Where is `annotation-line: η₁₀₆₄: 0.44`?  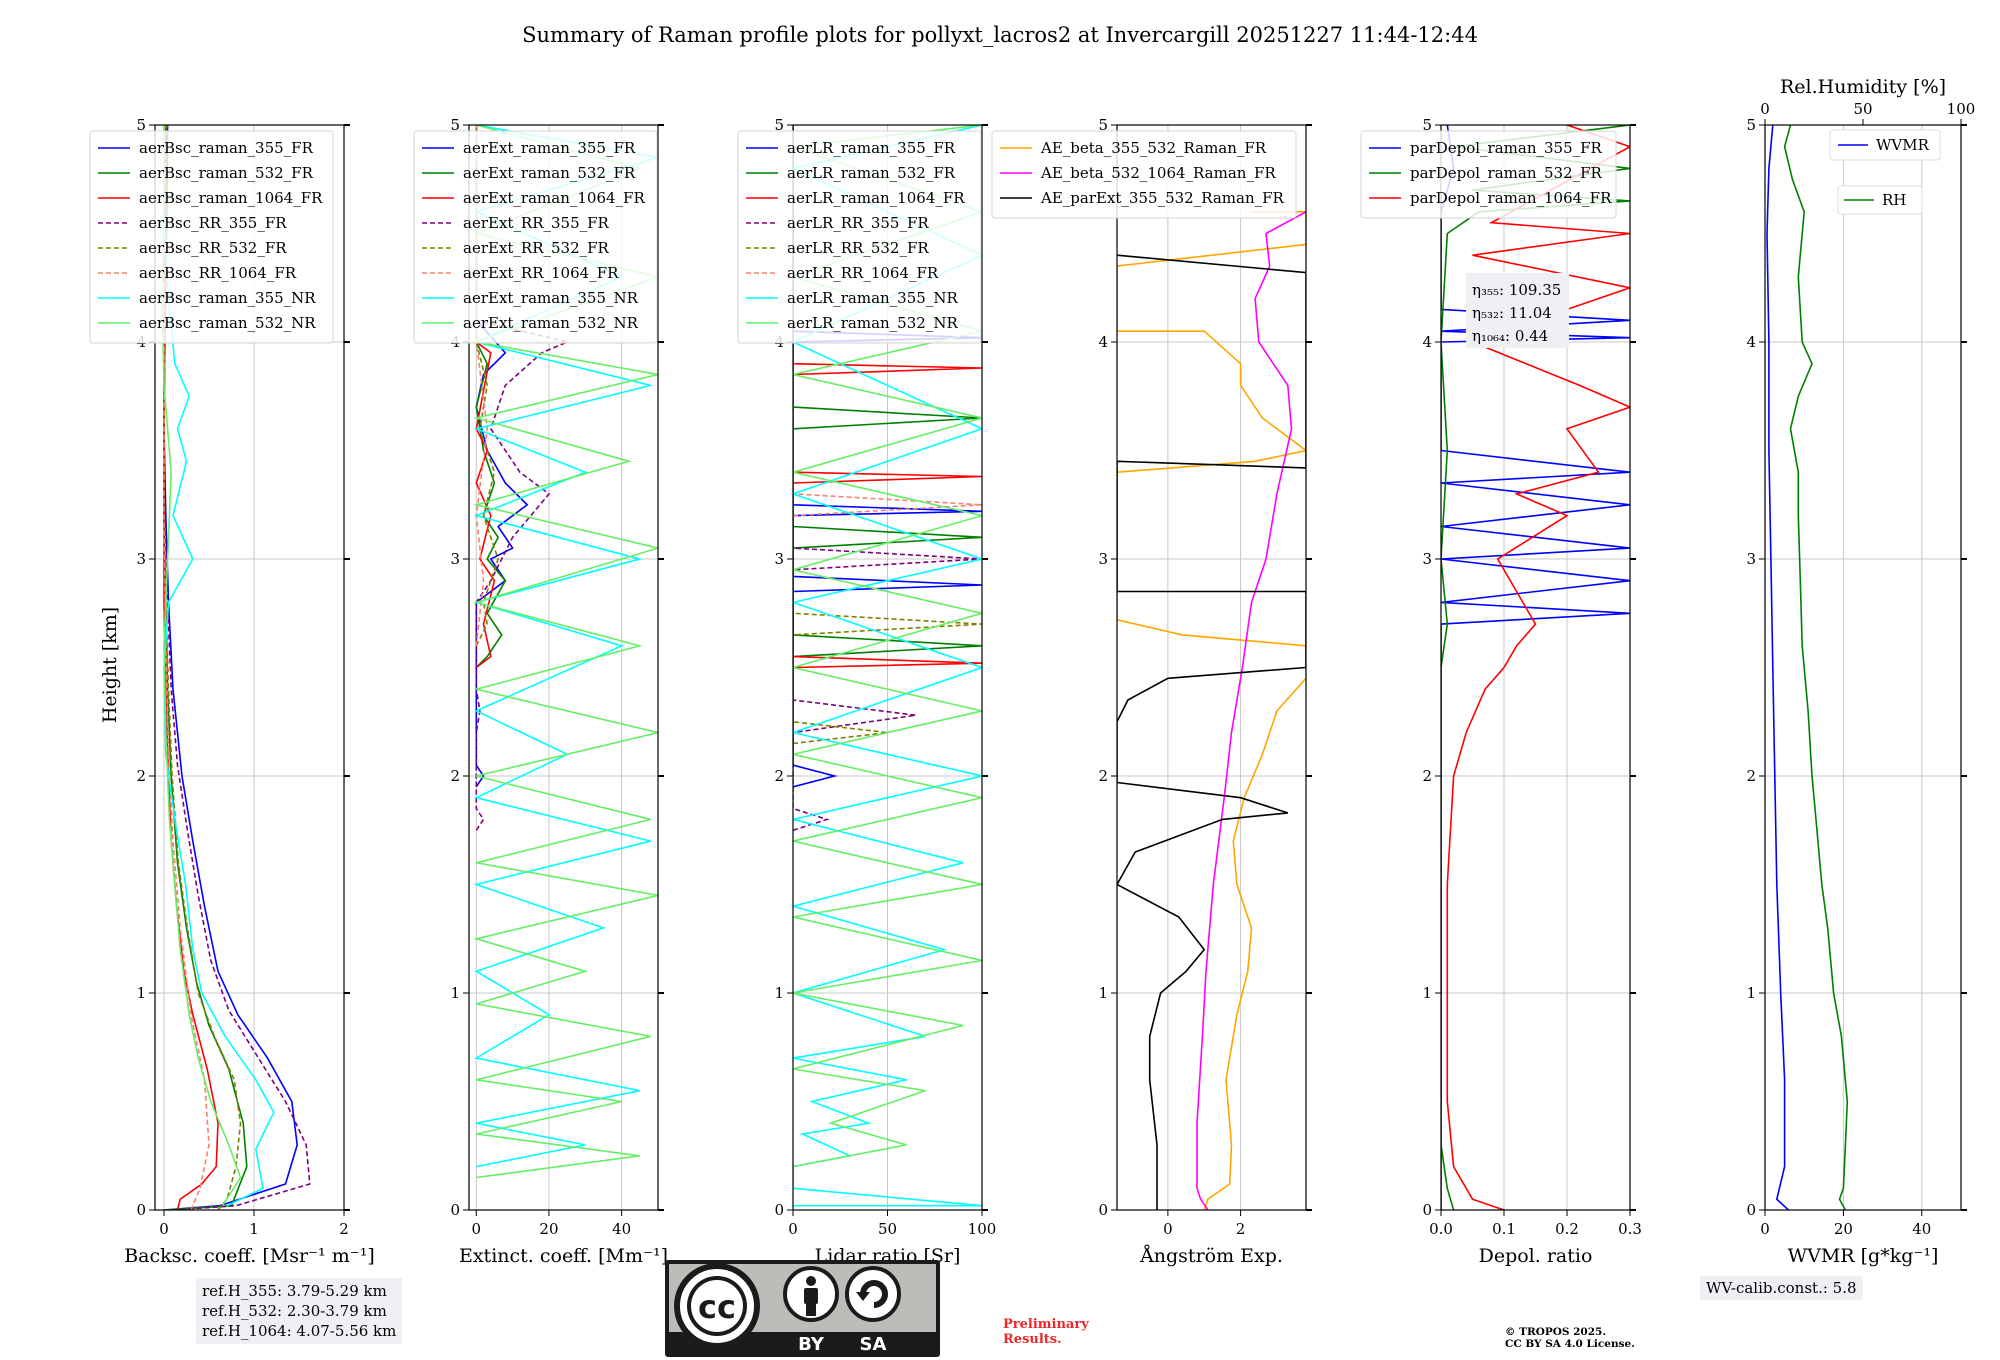 annotation-line: η₁₀₆₄: 0.44 is located at coordinates (1510, 336).